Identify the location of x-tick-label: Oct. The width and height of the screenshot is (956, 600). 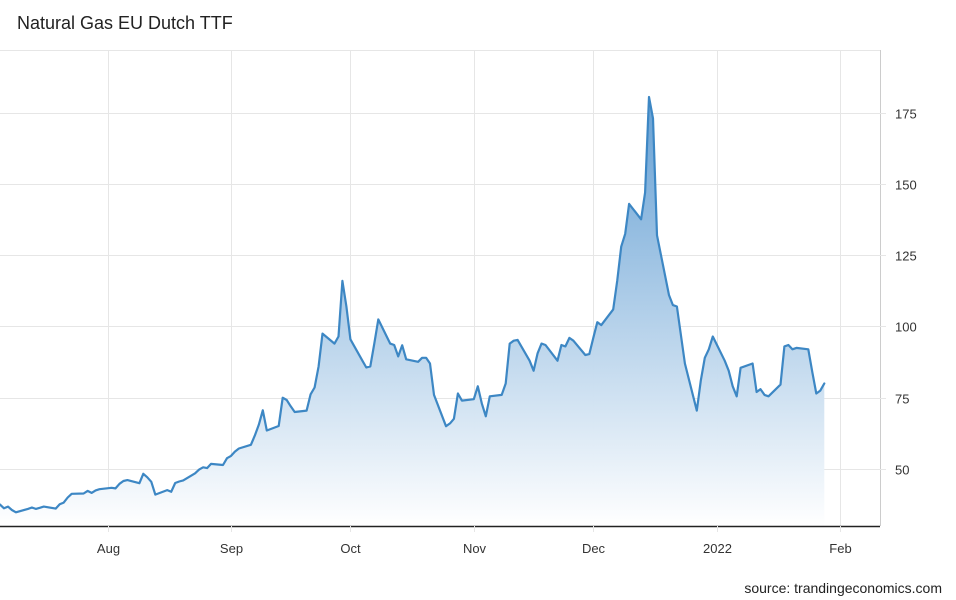
(350, 548).